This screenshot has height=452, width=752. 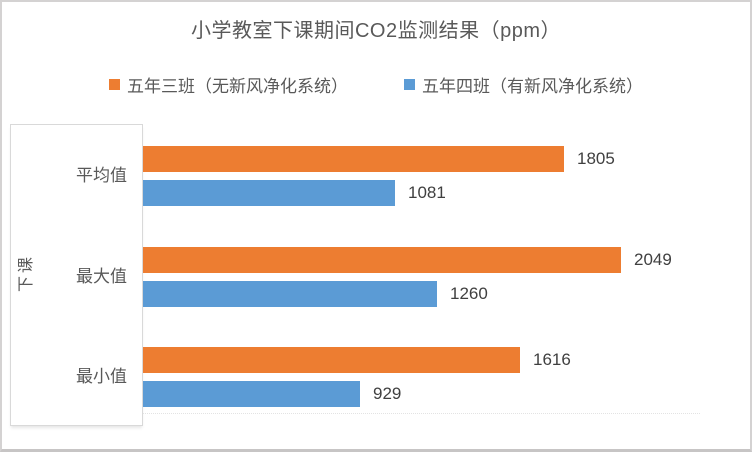 What do you see at coordinates (331, 360) in the screenshot?
I see `bar-series1-cat3` at bounding box center [331, 360].